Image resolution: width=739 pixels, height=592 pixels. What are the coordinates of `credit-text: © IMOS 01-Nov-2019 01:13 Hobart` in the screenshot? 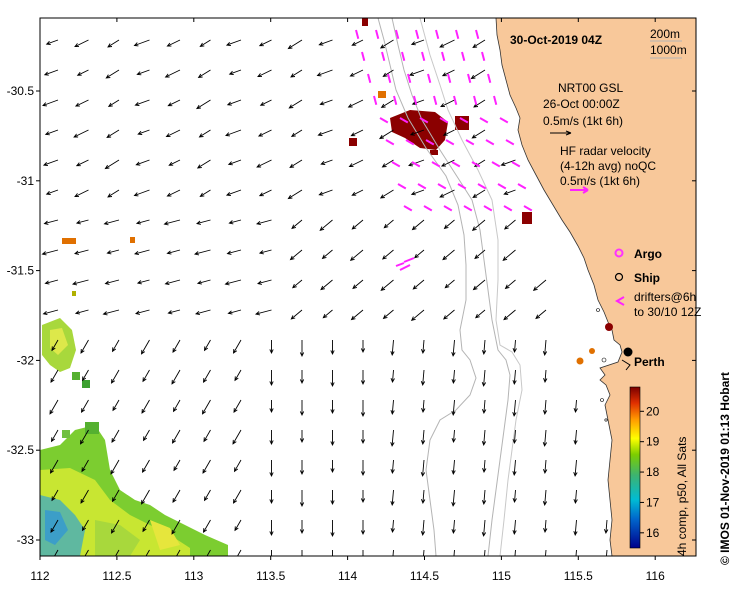 It's located at (725, 468).